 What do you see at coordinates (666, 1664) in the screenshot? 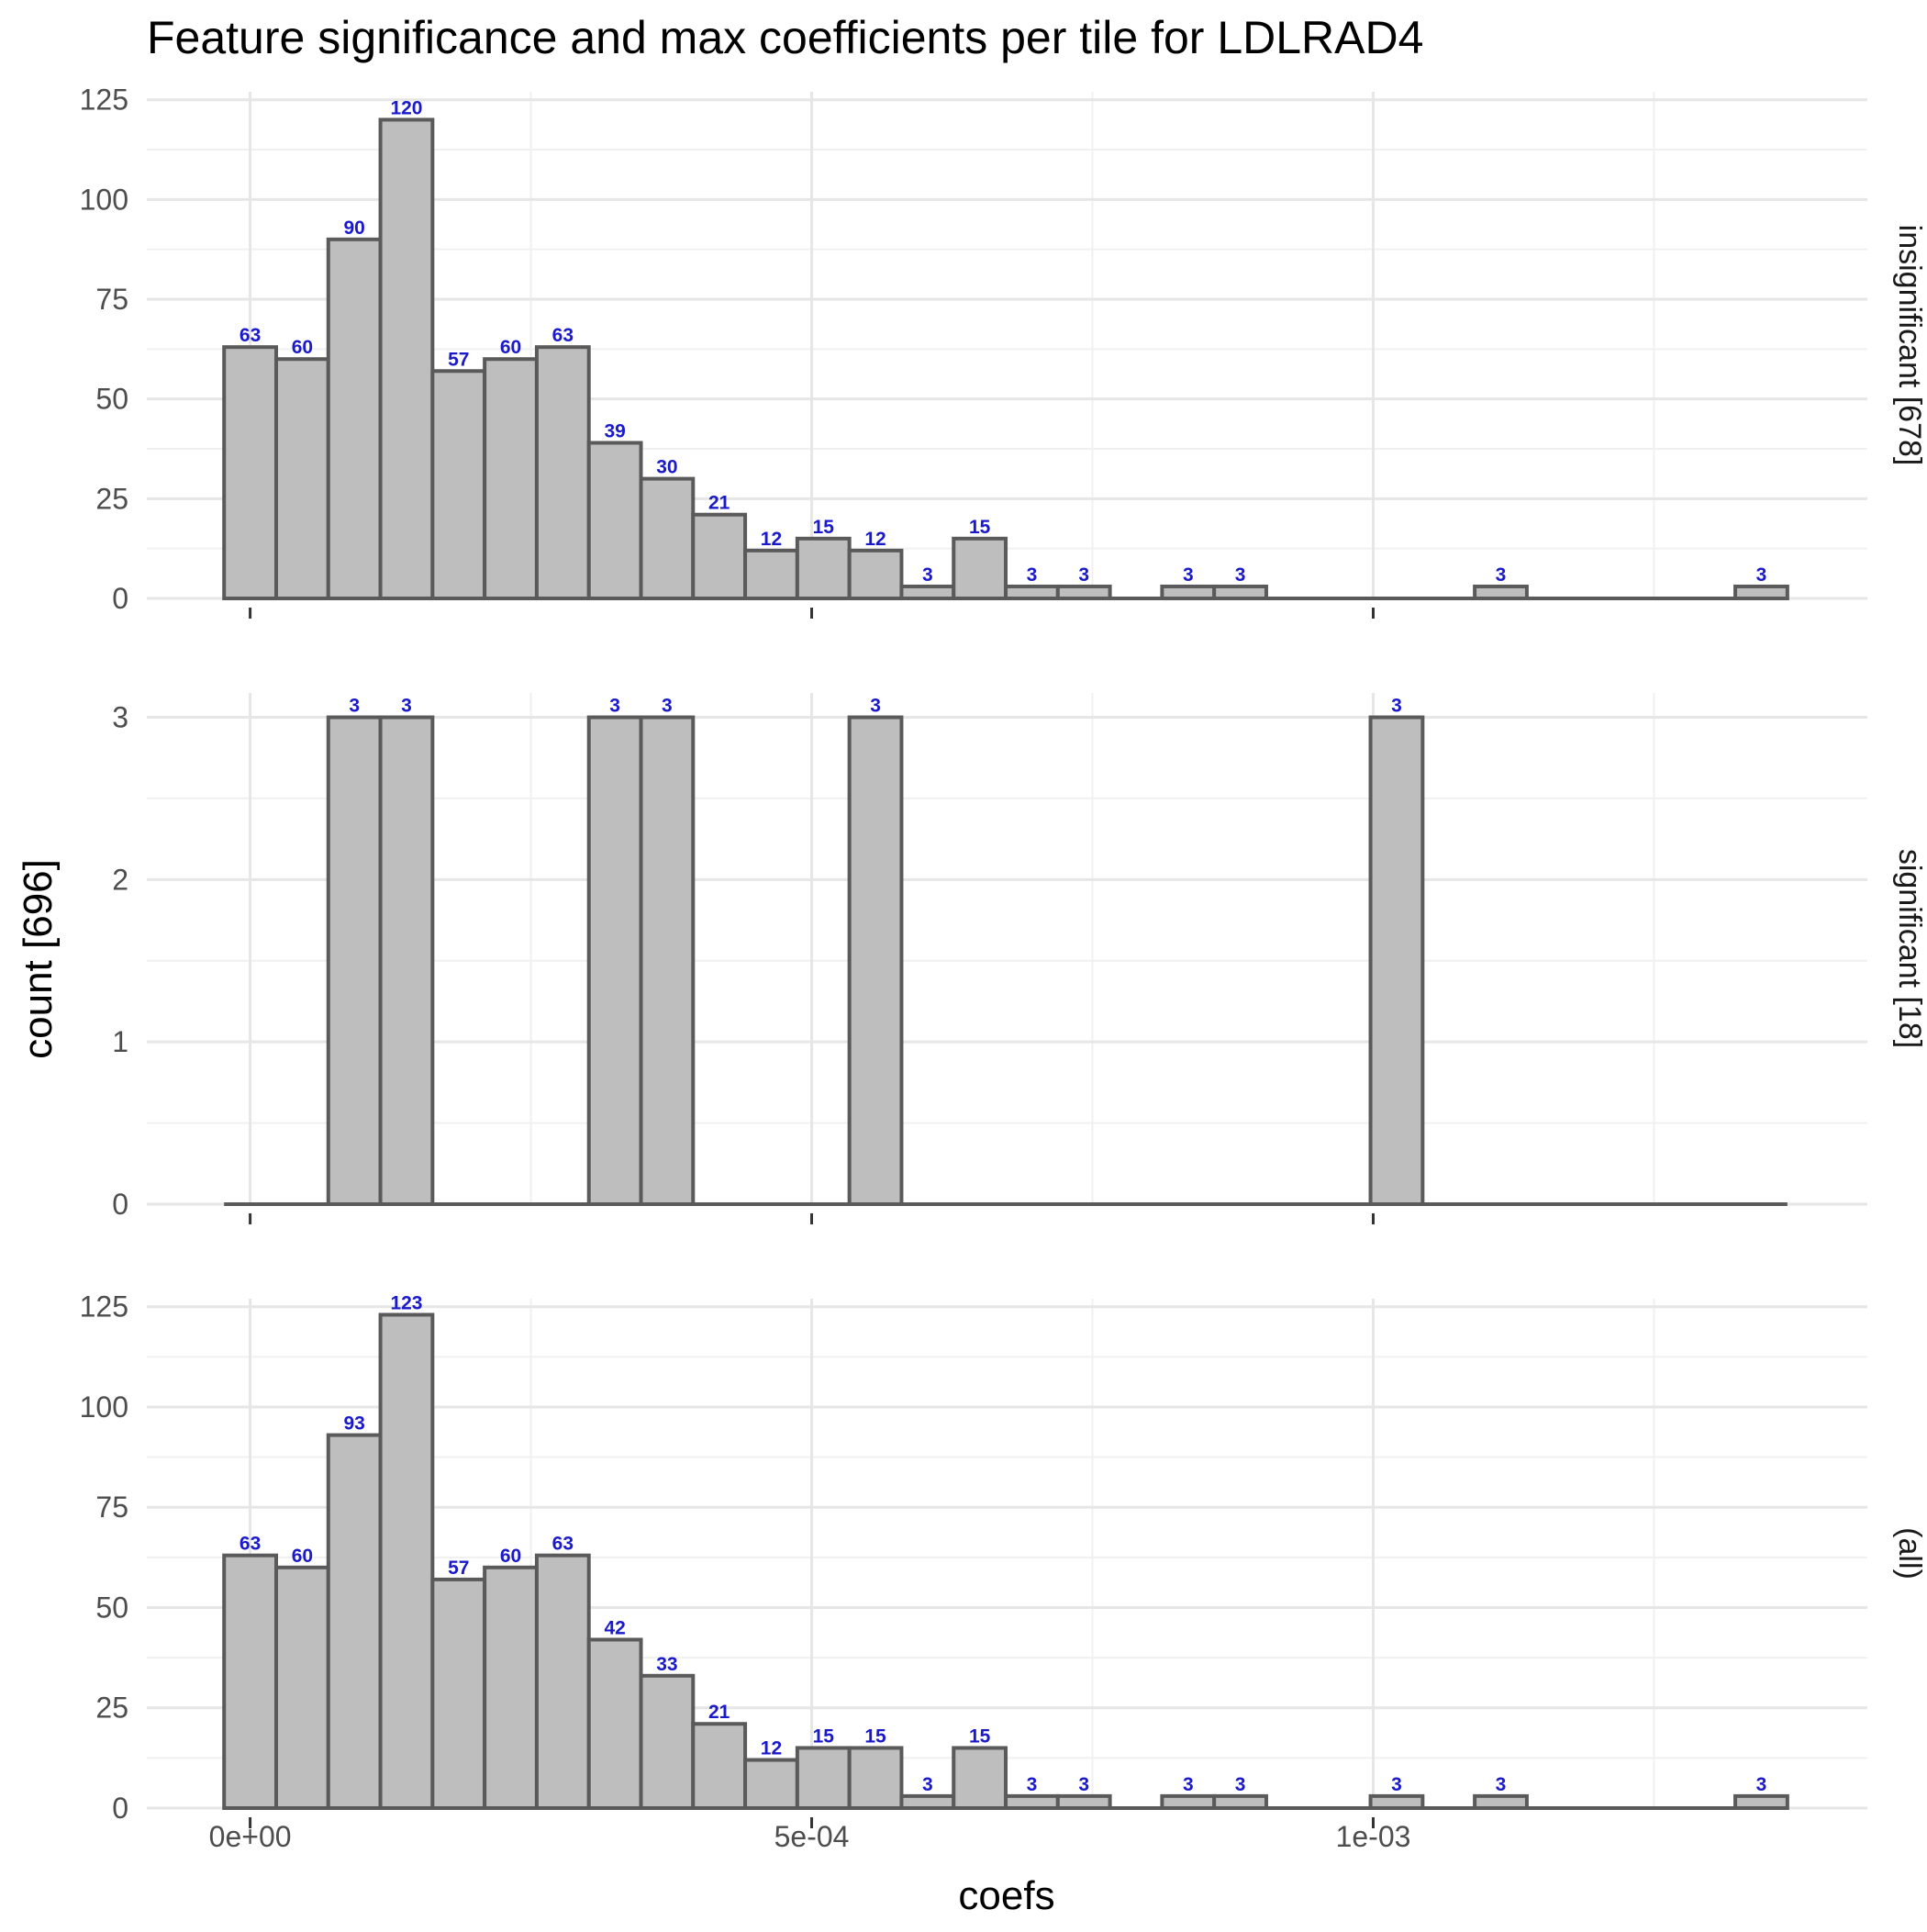
I see `bar-count-label: 33` at bounding box center [666, 1664].